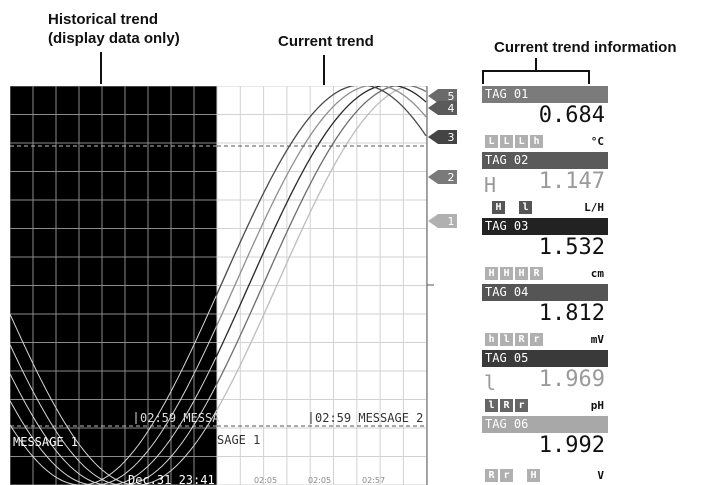 This screenshot has width=724, height=485. What do you see at coordinates (600, 475) in the screenshot?
I see `channel-unit: V` at bounding box center [600, 475].